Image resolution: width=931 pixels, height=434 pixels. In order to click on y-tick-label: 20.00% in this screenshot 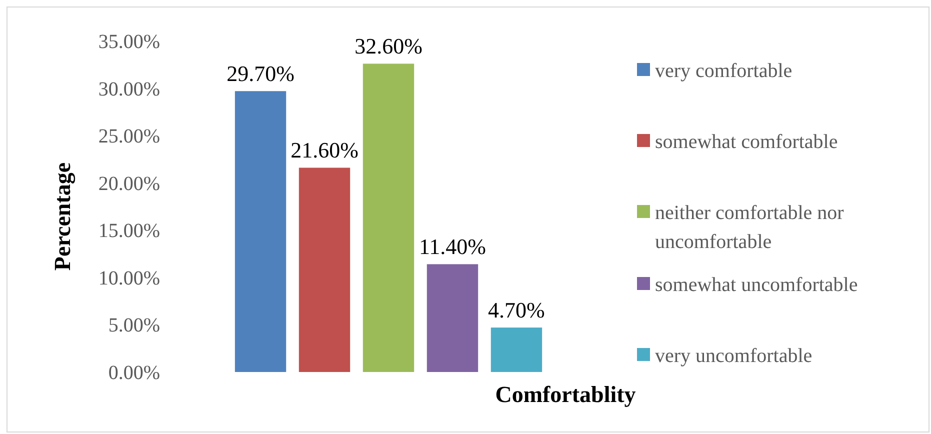, I will do `click(129, 183)`.